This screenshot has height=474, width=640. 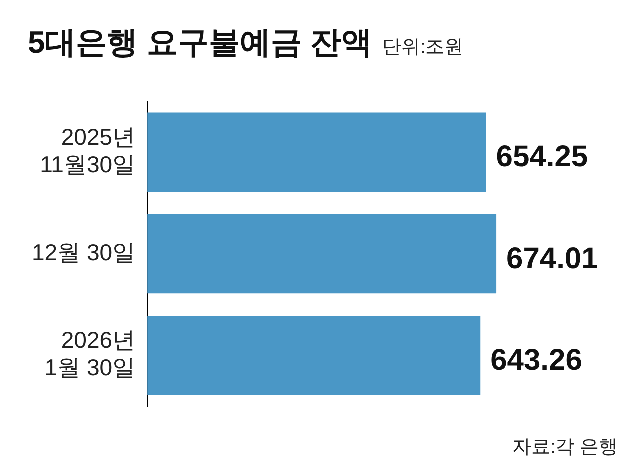 I want to click on chart-subtitle: 단위:조원, so click(x=423, y=48).